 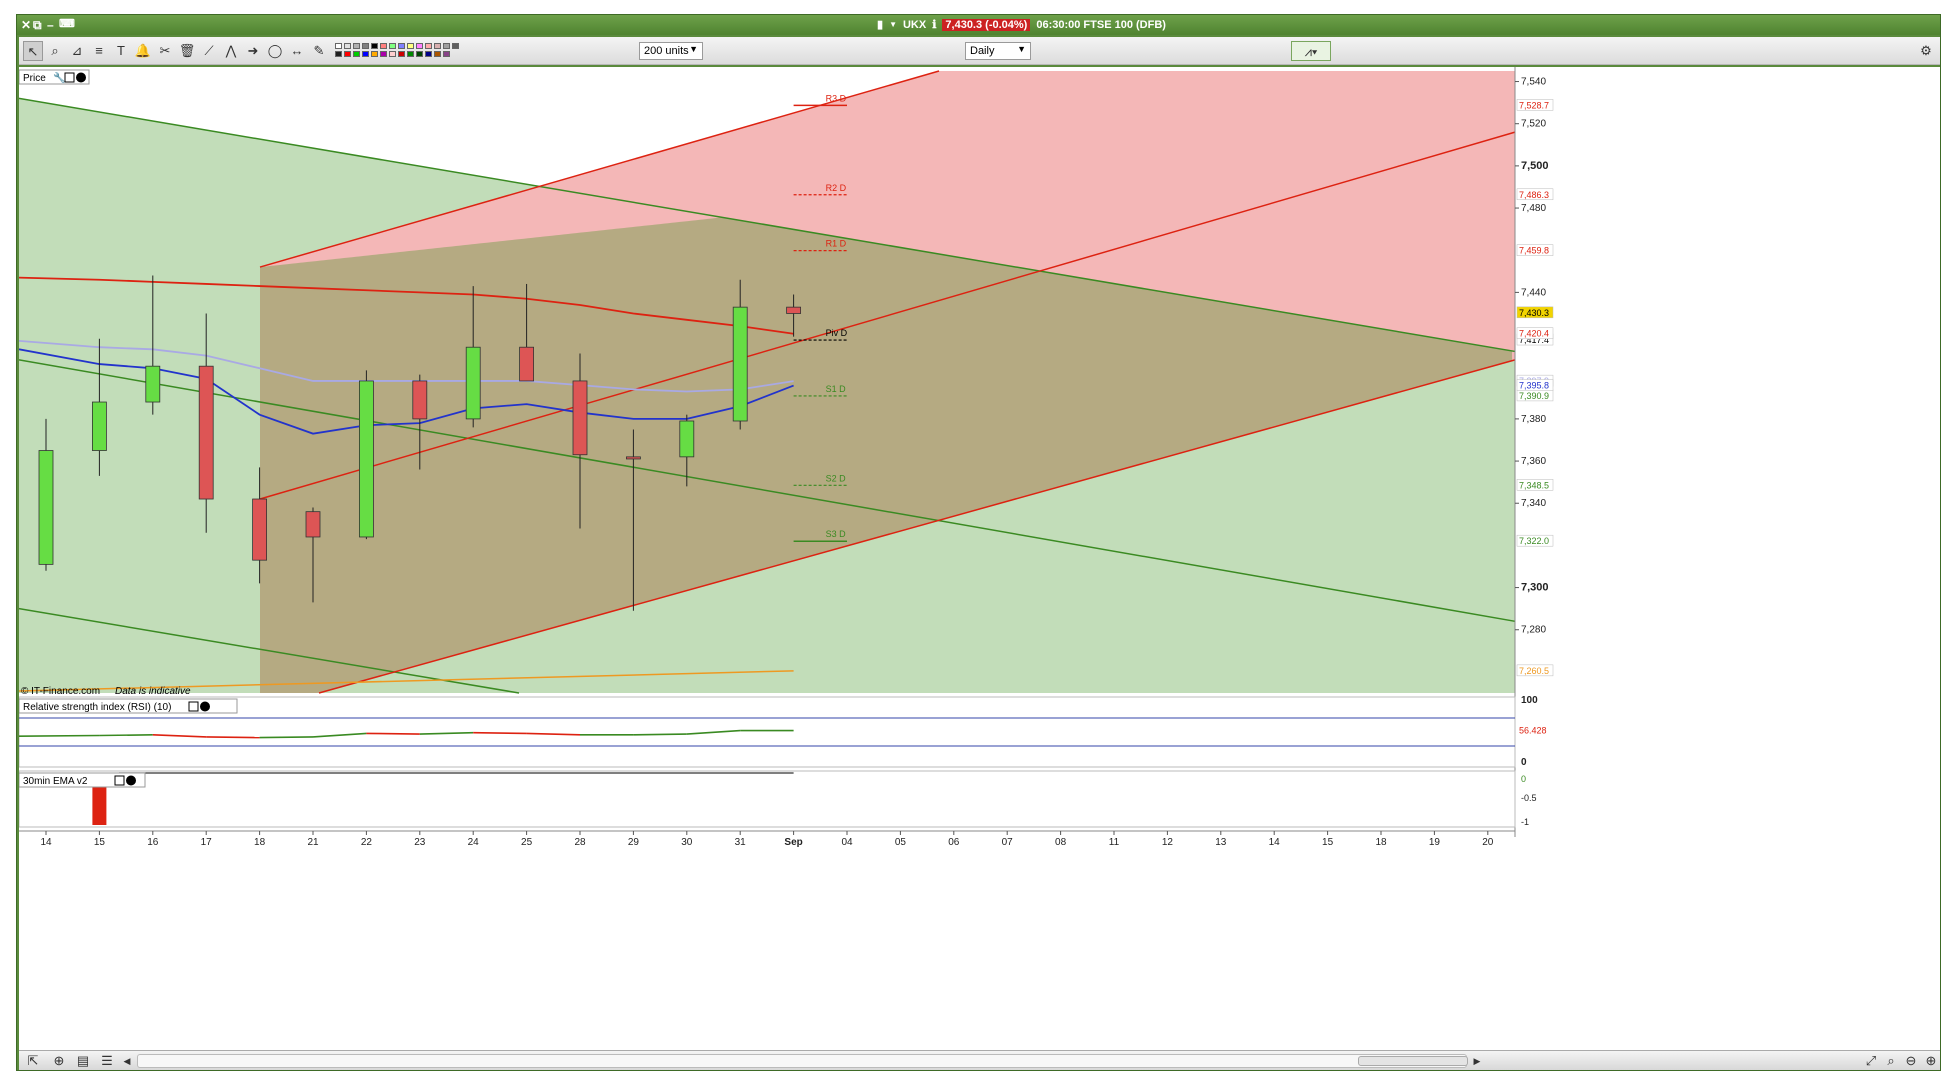 I want to click on restore-icon: ⧉, so click(x=37, y=25).